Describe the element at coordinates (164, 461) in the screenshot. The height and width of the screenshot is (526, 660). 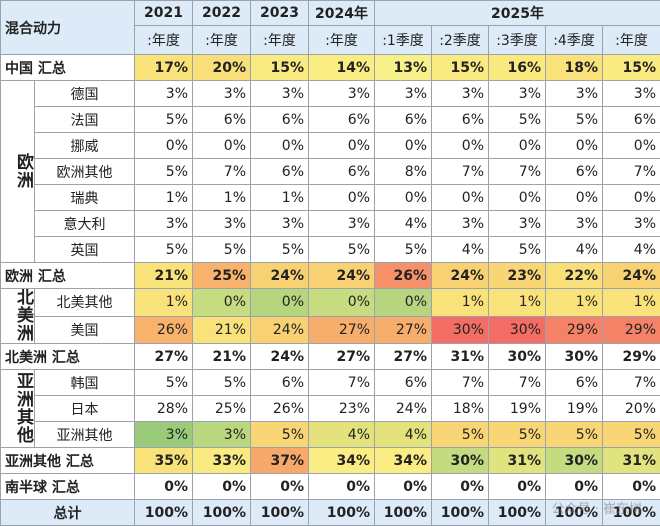
I see `value-cell: 35%` at that location.